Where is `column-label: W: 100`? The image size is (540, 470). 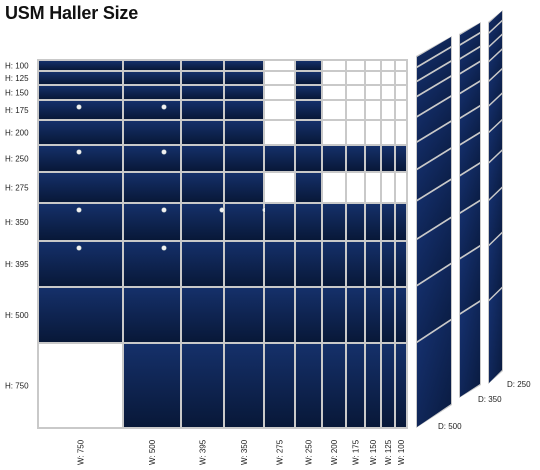
column-label: W: 100 is located at coordinates (401, 452).